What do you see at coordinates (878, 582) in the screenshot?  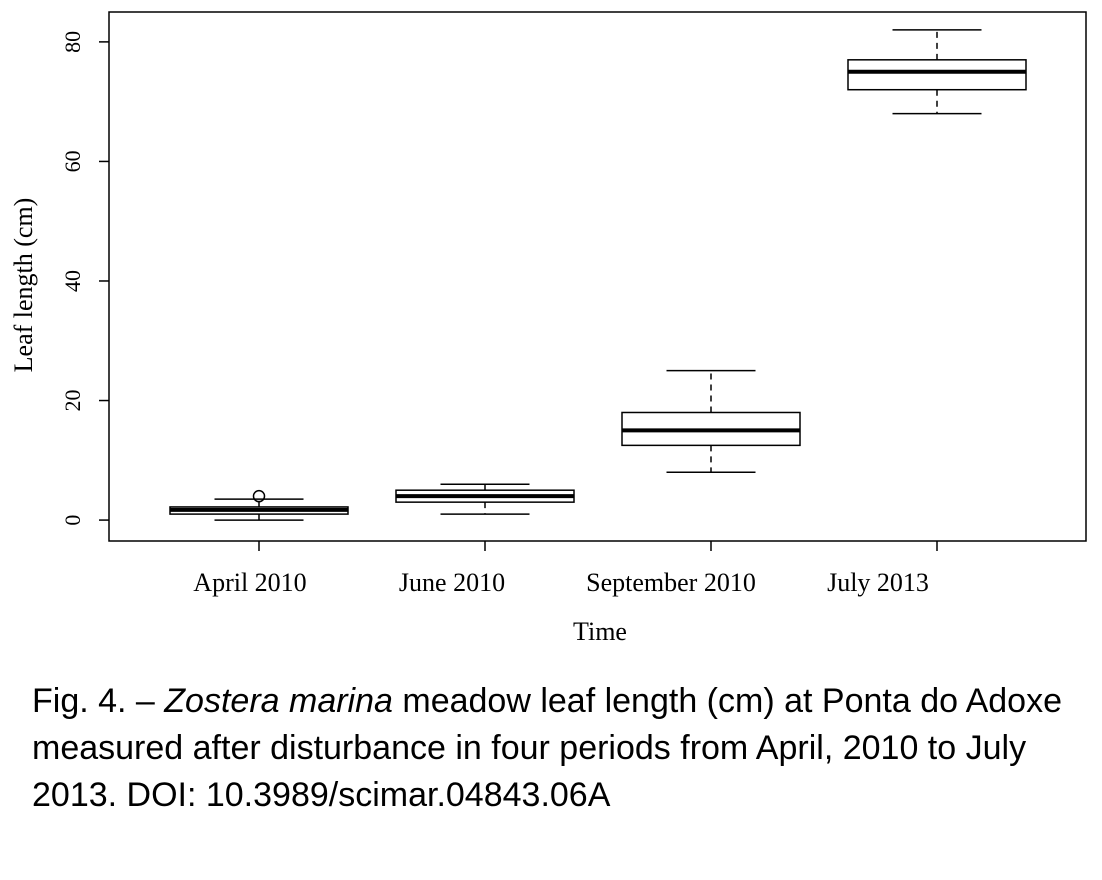 I see `x-tick-label-3: July 2013` at bounding box center [878, 582].